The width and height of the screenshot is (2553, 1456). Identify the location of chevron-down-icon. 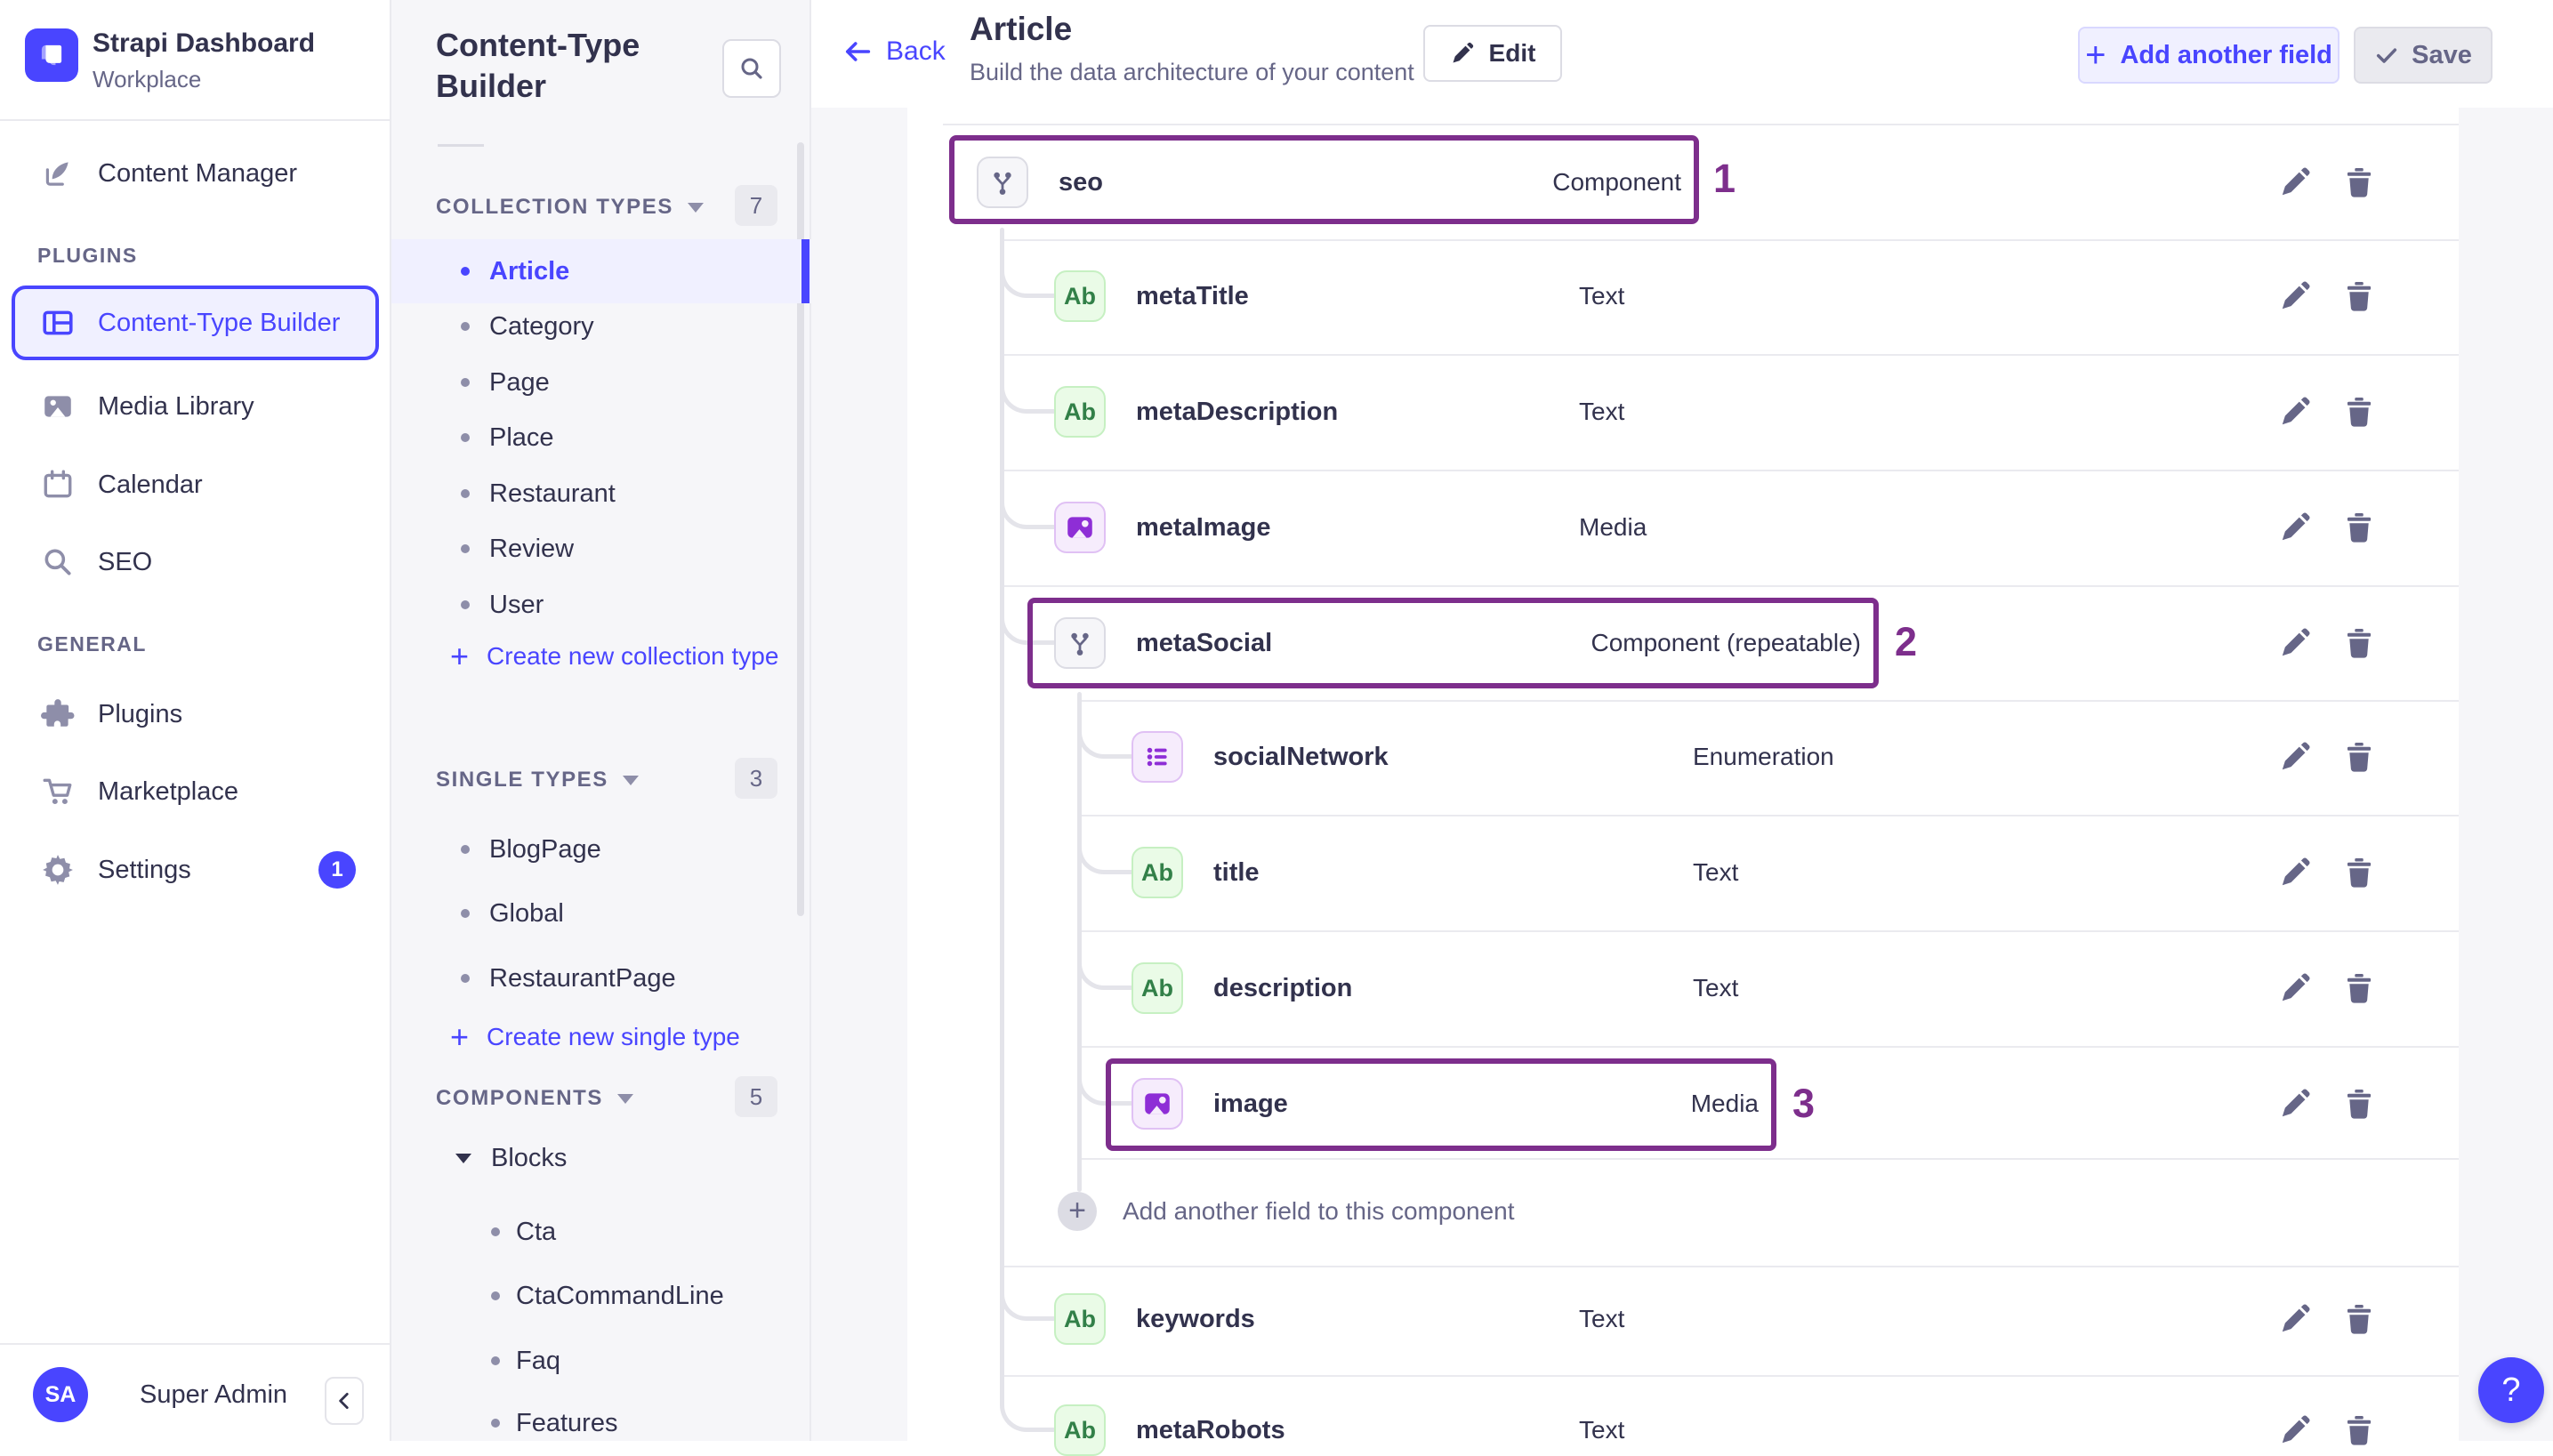
(695, 207).